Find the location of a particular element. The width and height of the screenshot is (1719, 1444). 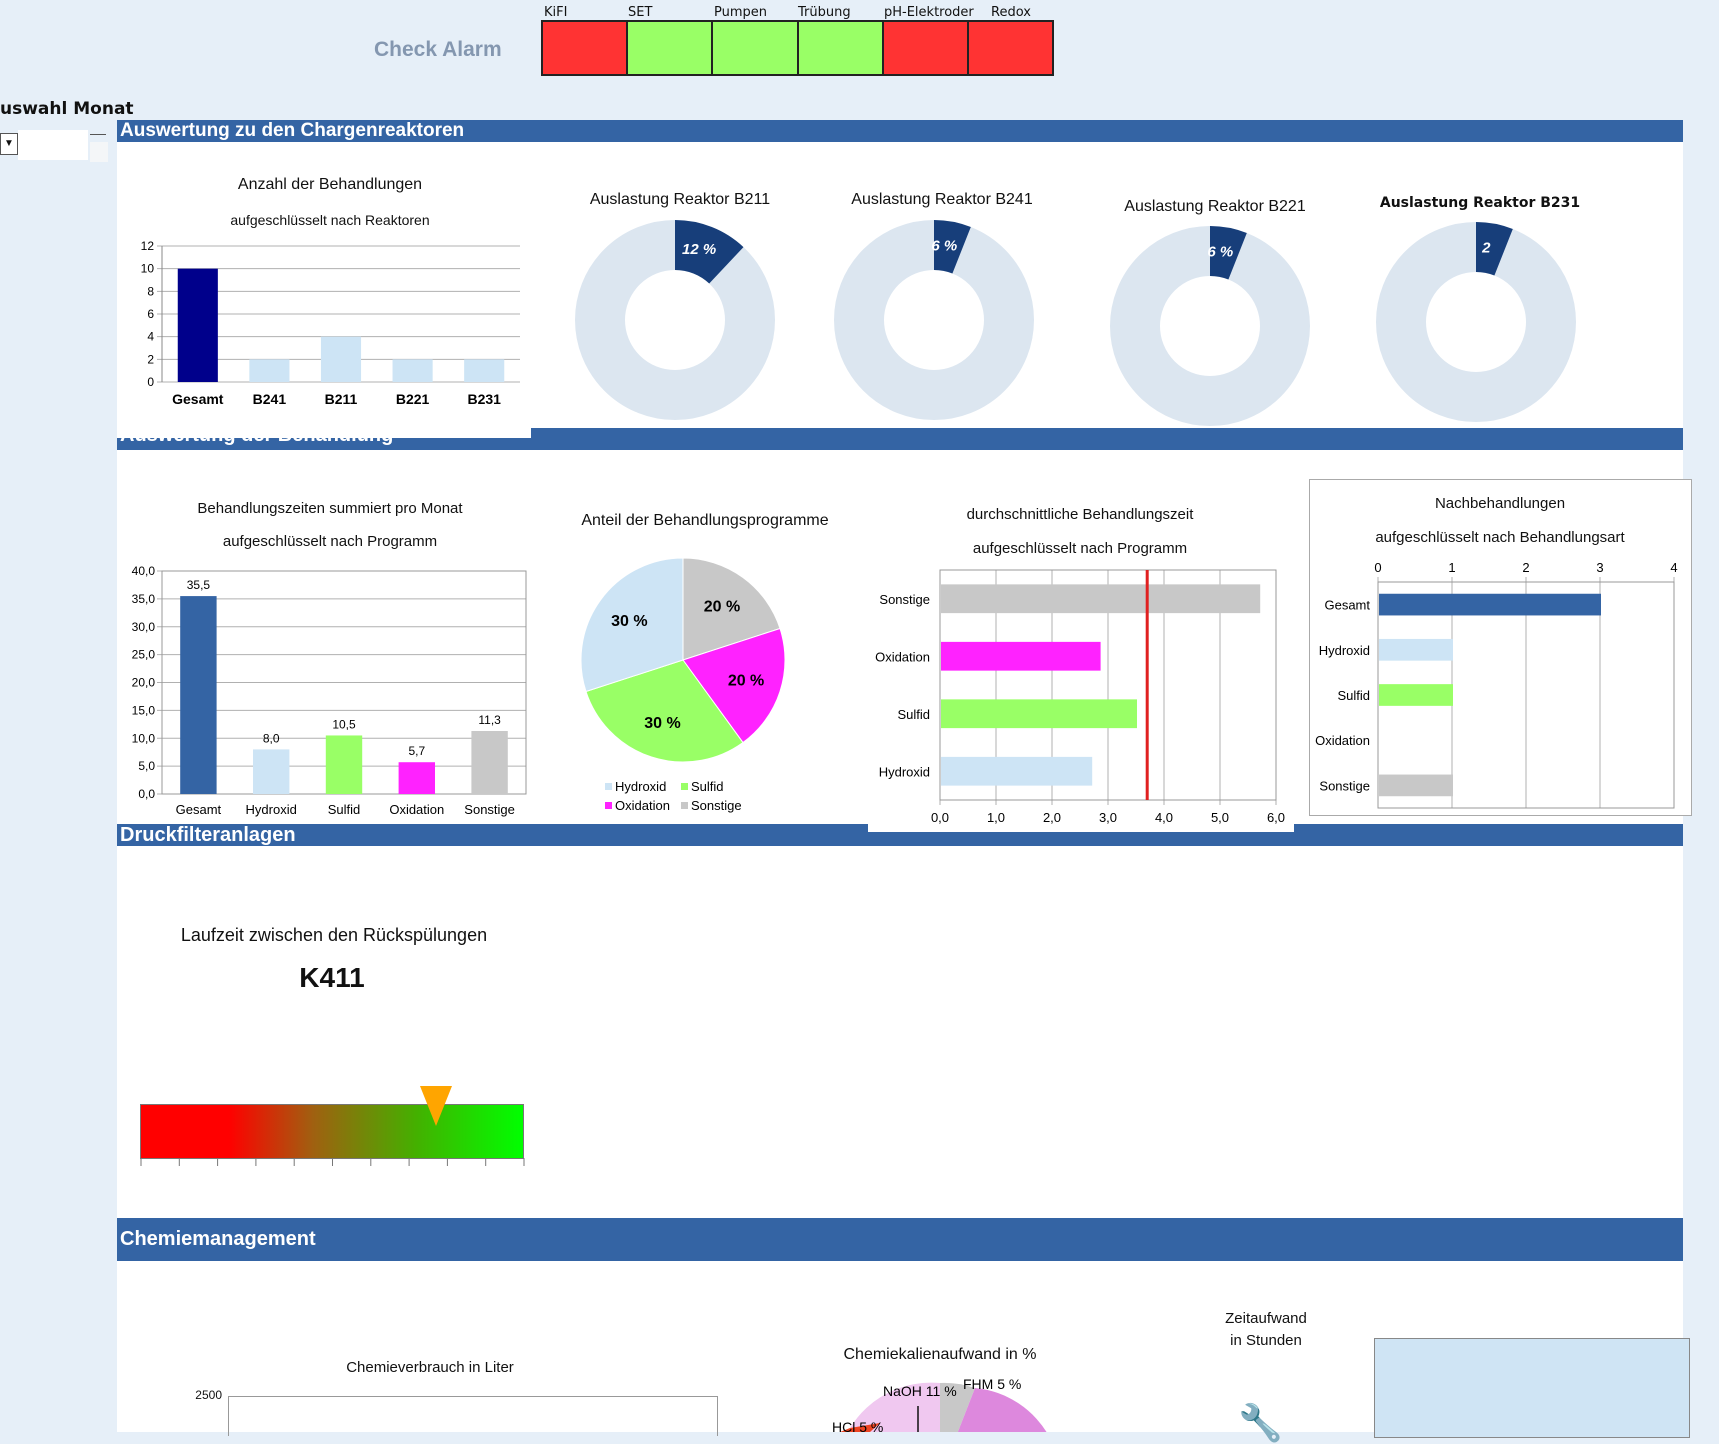

x-tick-label: 3,0 is located at coordinates (1108, 817).